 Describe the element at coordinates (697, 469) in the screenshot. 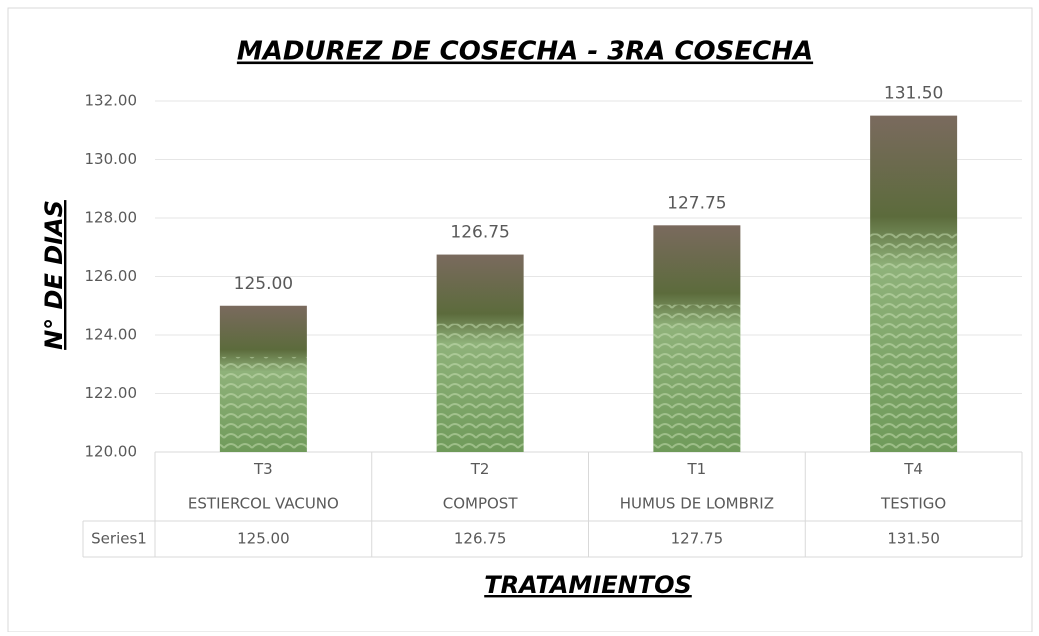

I see `x-tick-label: T1` at that location.